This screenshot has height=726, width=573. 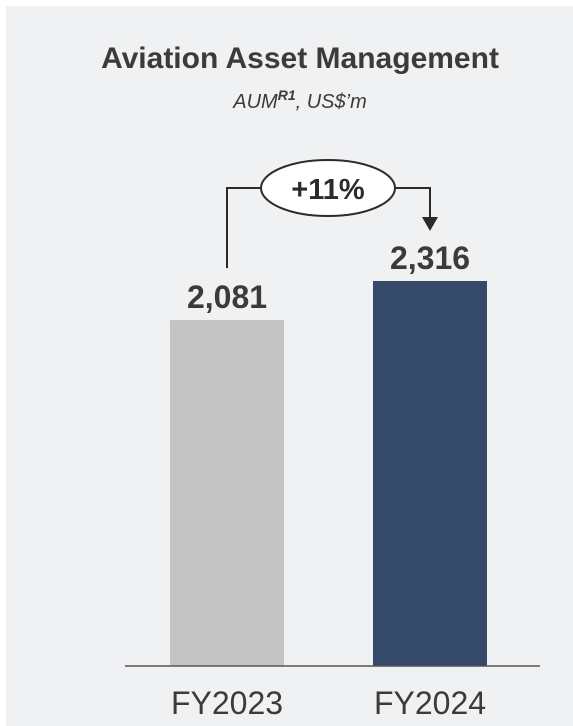 I want to click on chart-subtitle: AUMR1, US$’m, so click(x=299, y=100).